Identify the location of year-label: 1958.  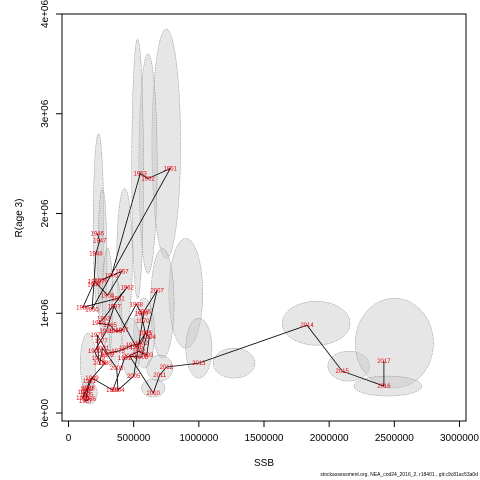
(108, 296).